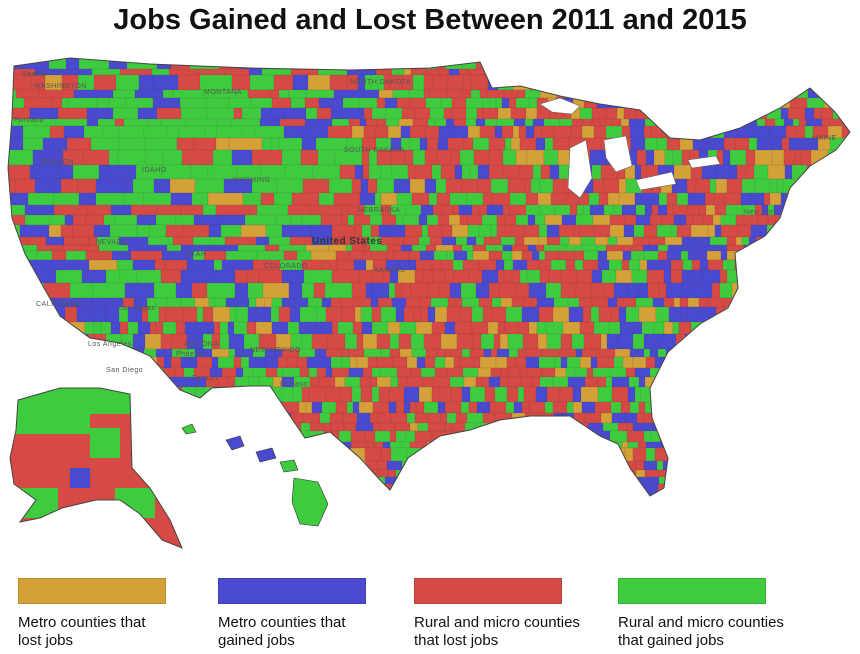 This screenshot has height=654, width=860. What do you see at coordinates (282, 631) in the screenshot?
I see `legend-label-metro-gained: Metro counties that gained jobs` at bounding box center [282, 631].